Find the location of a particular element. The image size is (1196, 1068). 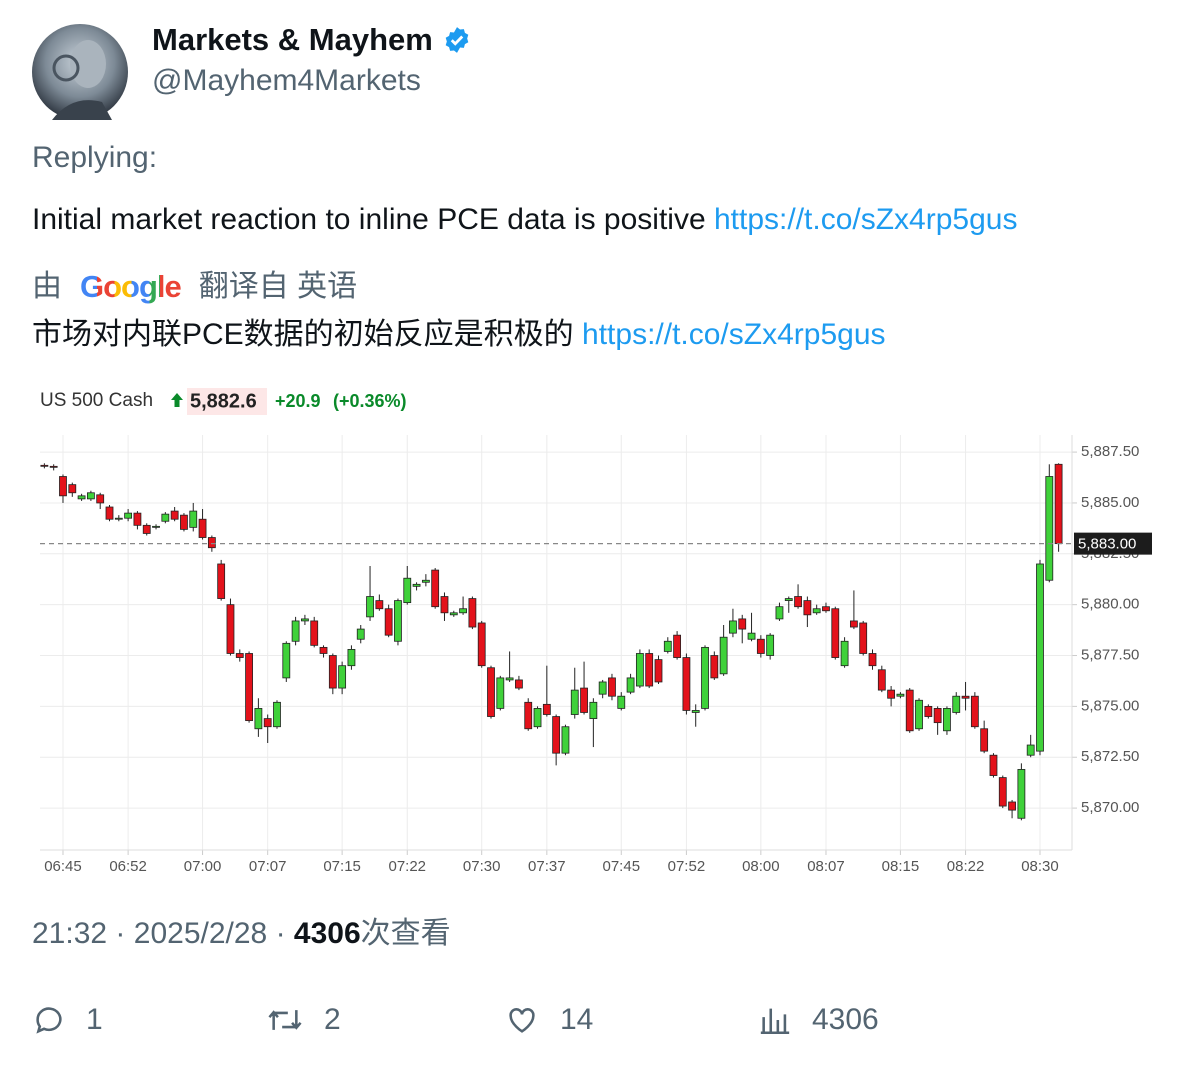

price-bg is located at coordinates (227, 401).